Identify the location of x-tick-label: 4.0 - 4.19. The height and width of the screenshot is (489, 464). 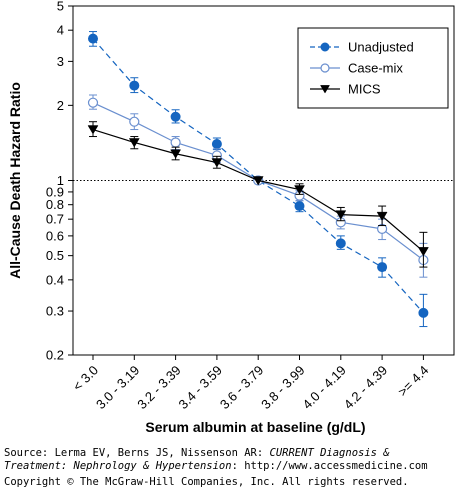
(323, 387).